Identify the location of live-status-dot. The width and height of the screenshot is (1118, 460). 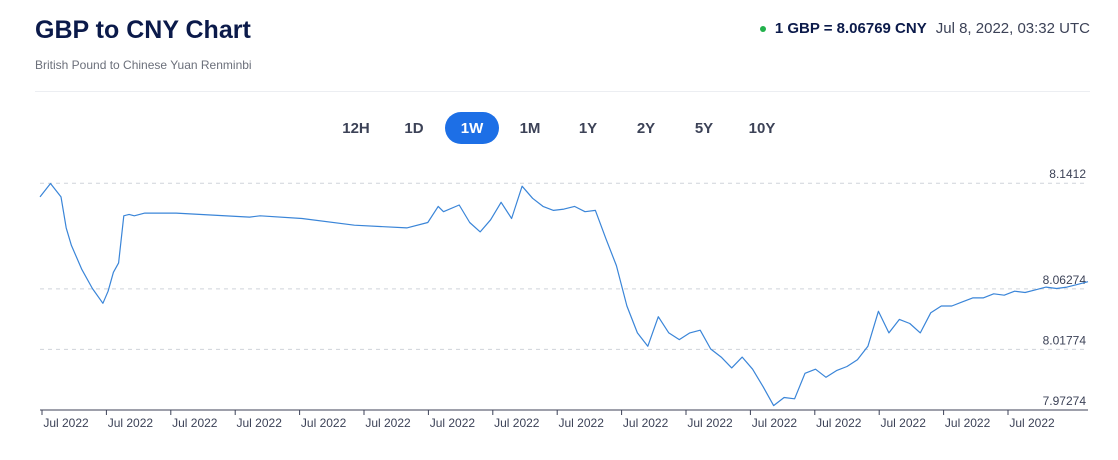
(762, 28).